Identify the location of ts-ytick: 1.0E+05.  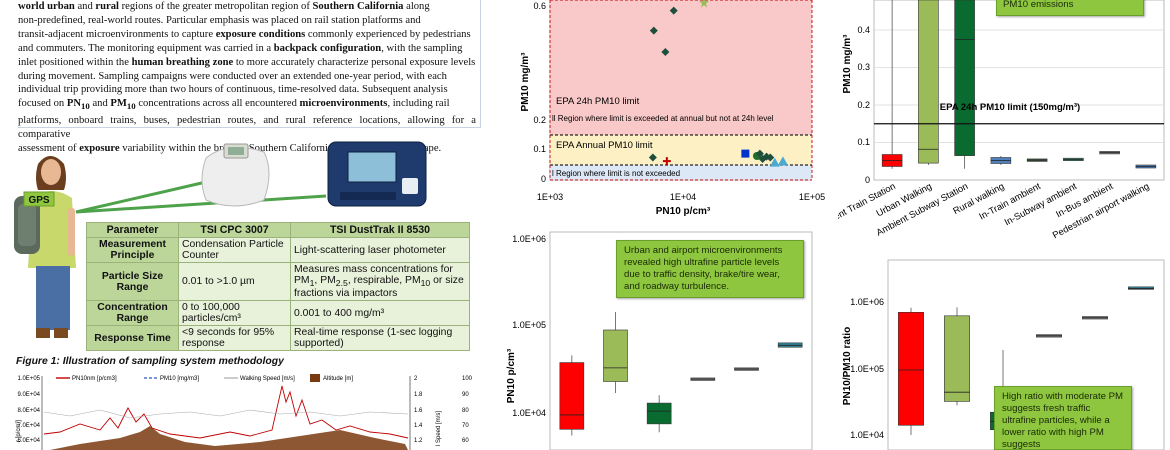
(28, 379).